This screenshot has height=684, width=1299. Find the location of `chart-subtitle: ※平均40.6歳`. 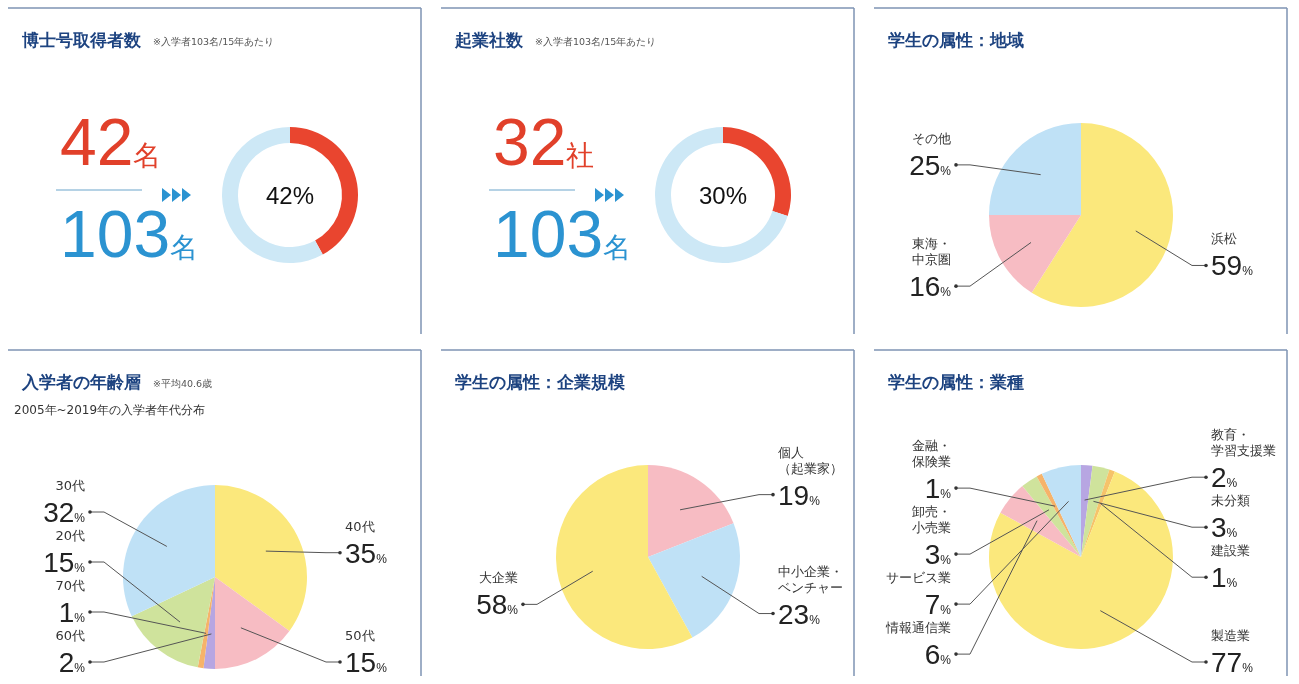

chart-subtitle: ※平均40.6歳 is located at coordinates (183, 383).